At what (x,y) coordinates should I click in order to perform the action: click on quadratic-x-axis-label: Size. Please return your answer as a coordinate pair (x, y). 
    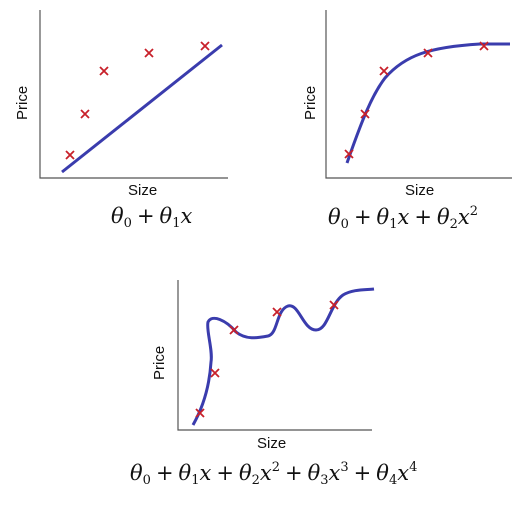
    Looking at the image, I should click on (419, 190).